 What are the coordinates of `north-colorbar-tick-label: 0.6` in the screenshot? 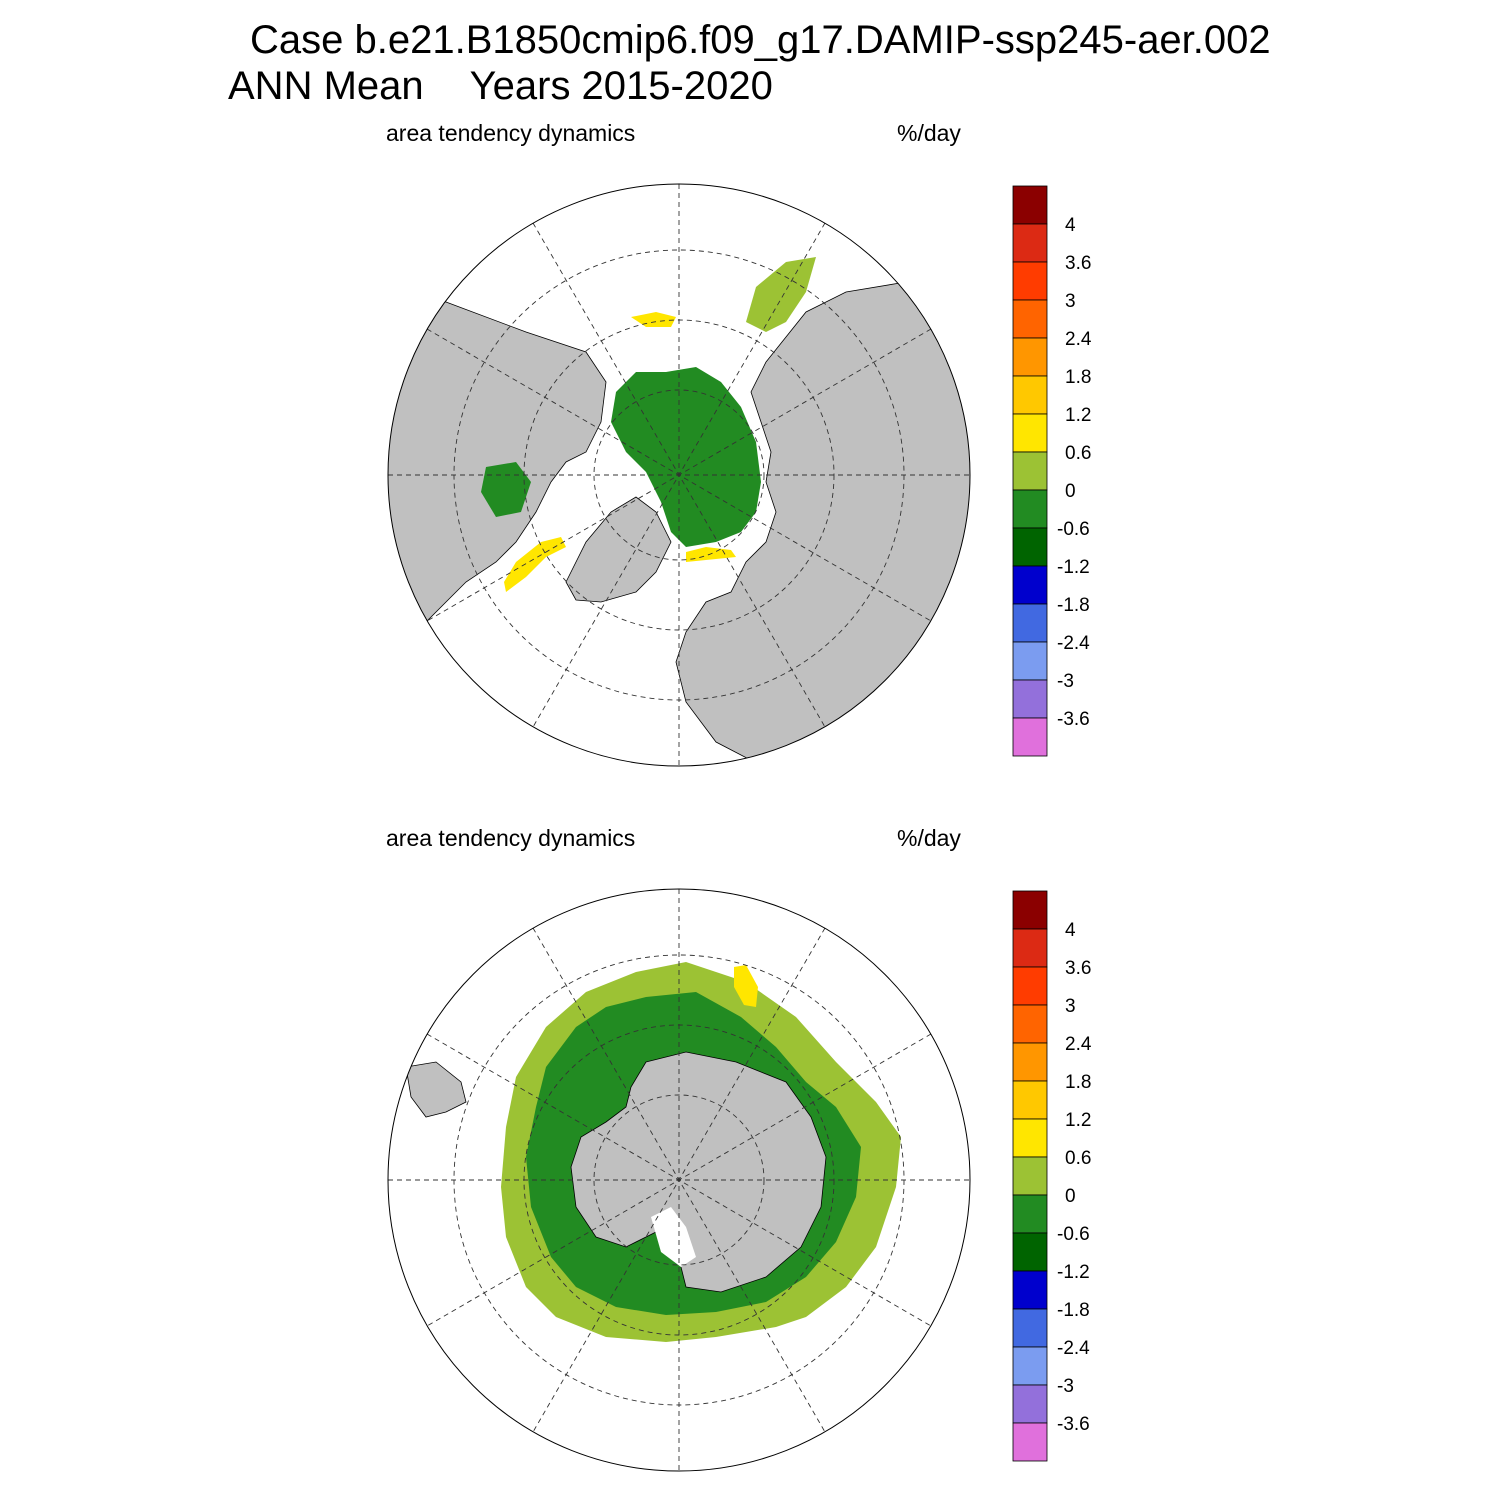 It's located at (1078, 453).